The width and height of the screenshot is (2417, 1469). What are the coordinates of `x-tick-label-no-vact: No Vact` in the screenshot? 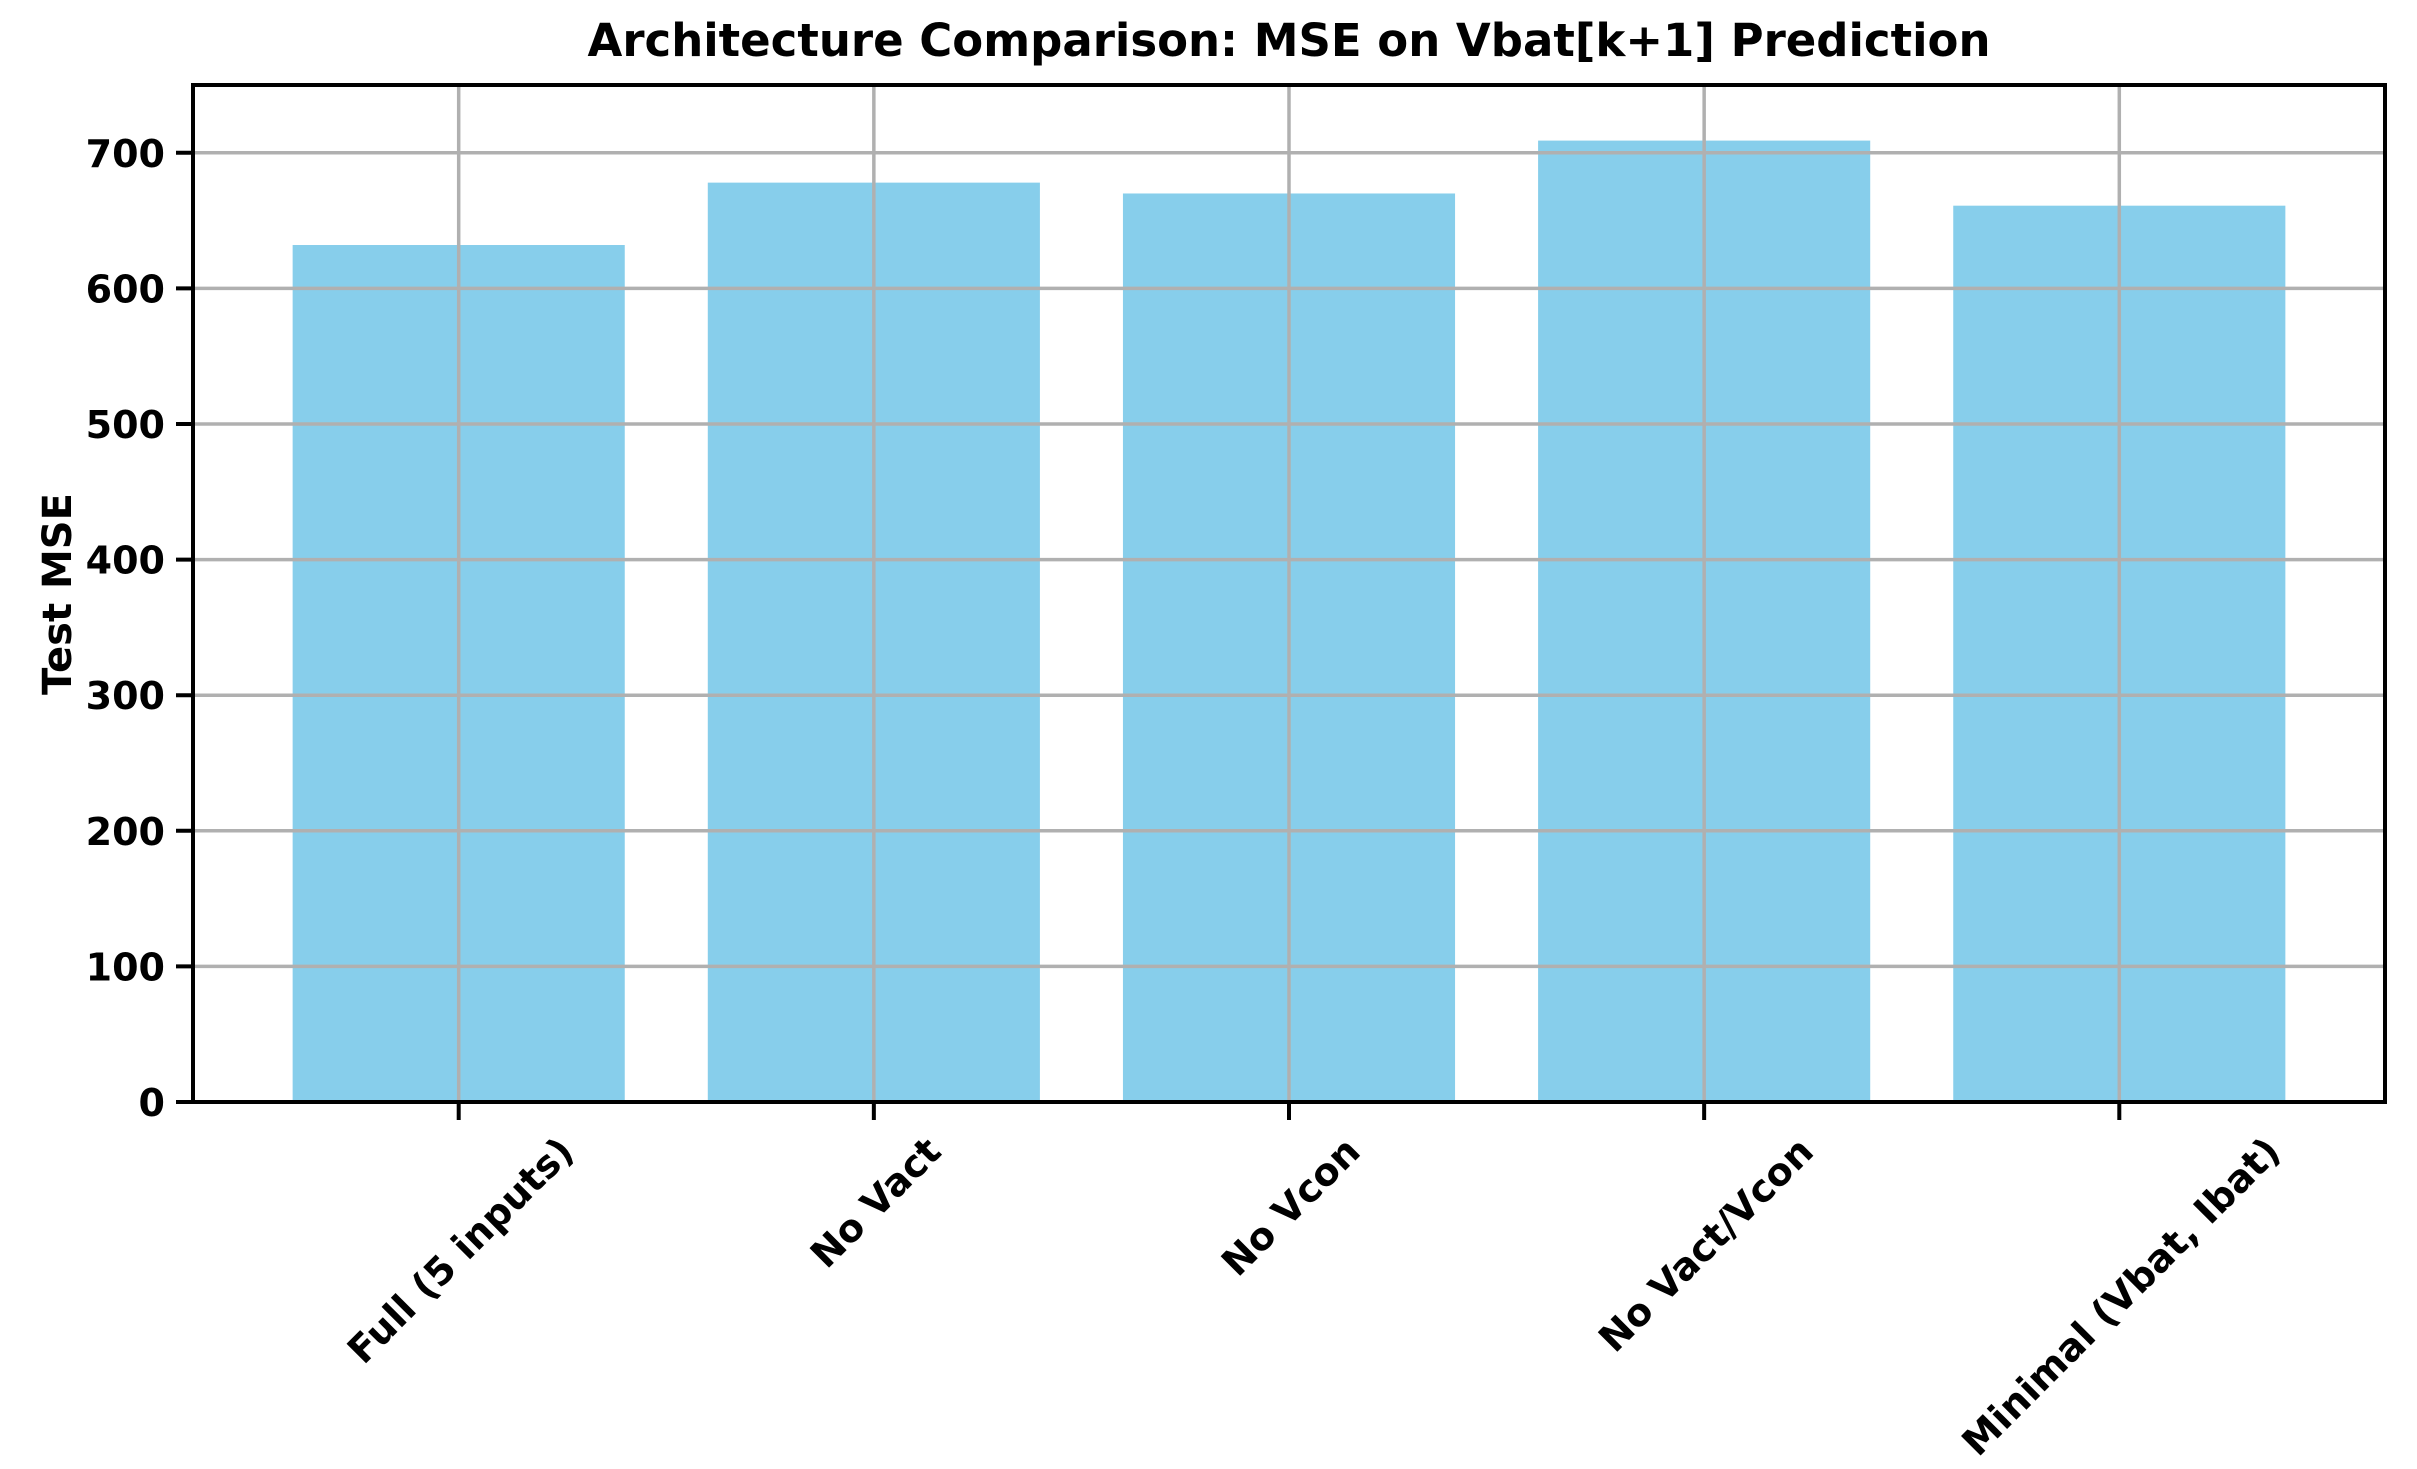 It's located at (876, 1203).